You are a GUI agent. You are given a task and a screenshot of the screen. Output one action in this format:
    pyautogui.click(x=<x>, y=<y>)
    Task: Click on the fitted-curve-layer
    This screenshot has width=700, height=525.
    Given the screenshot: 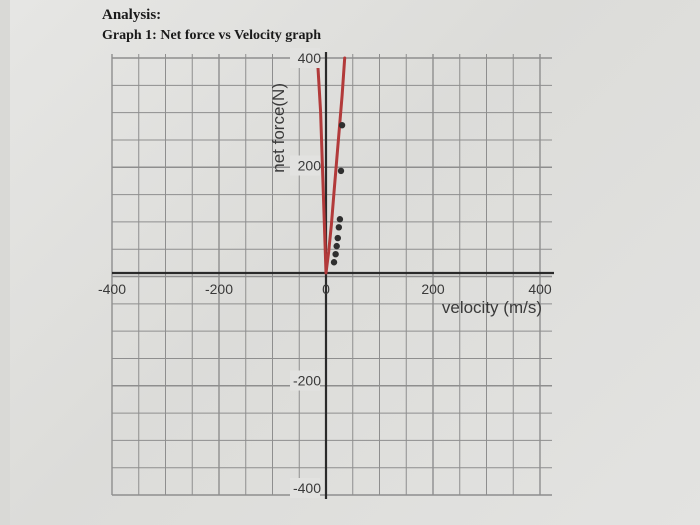 What is the action you would take?
    pyautogui.click(x=331, y=165)
    